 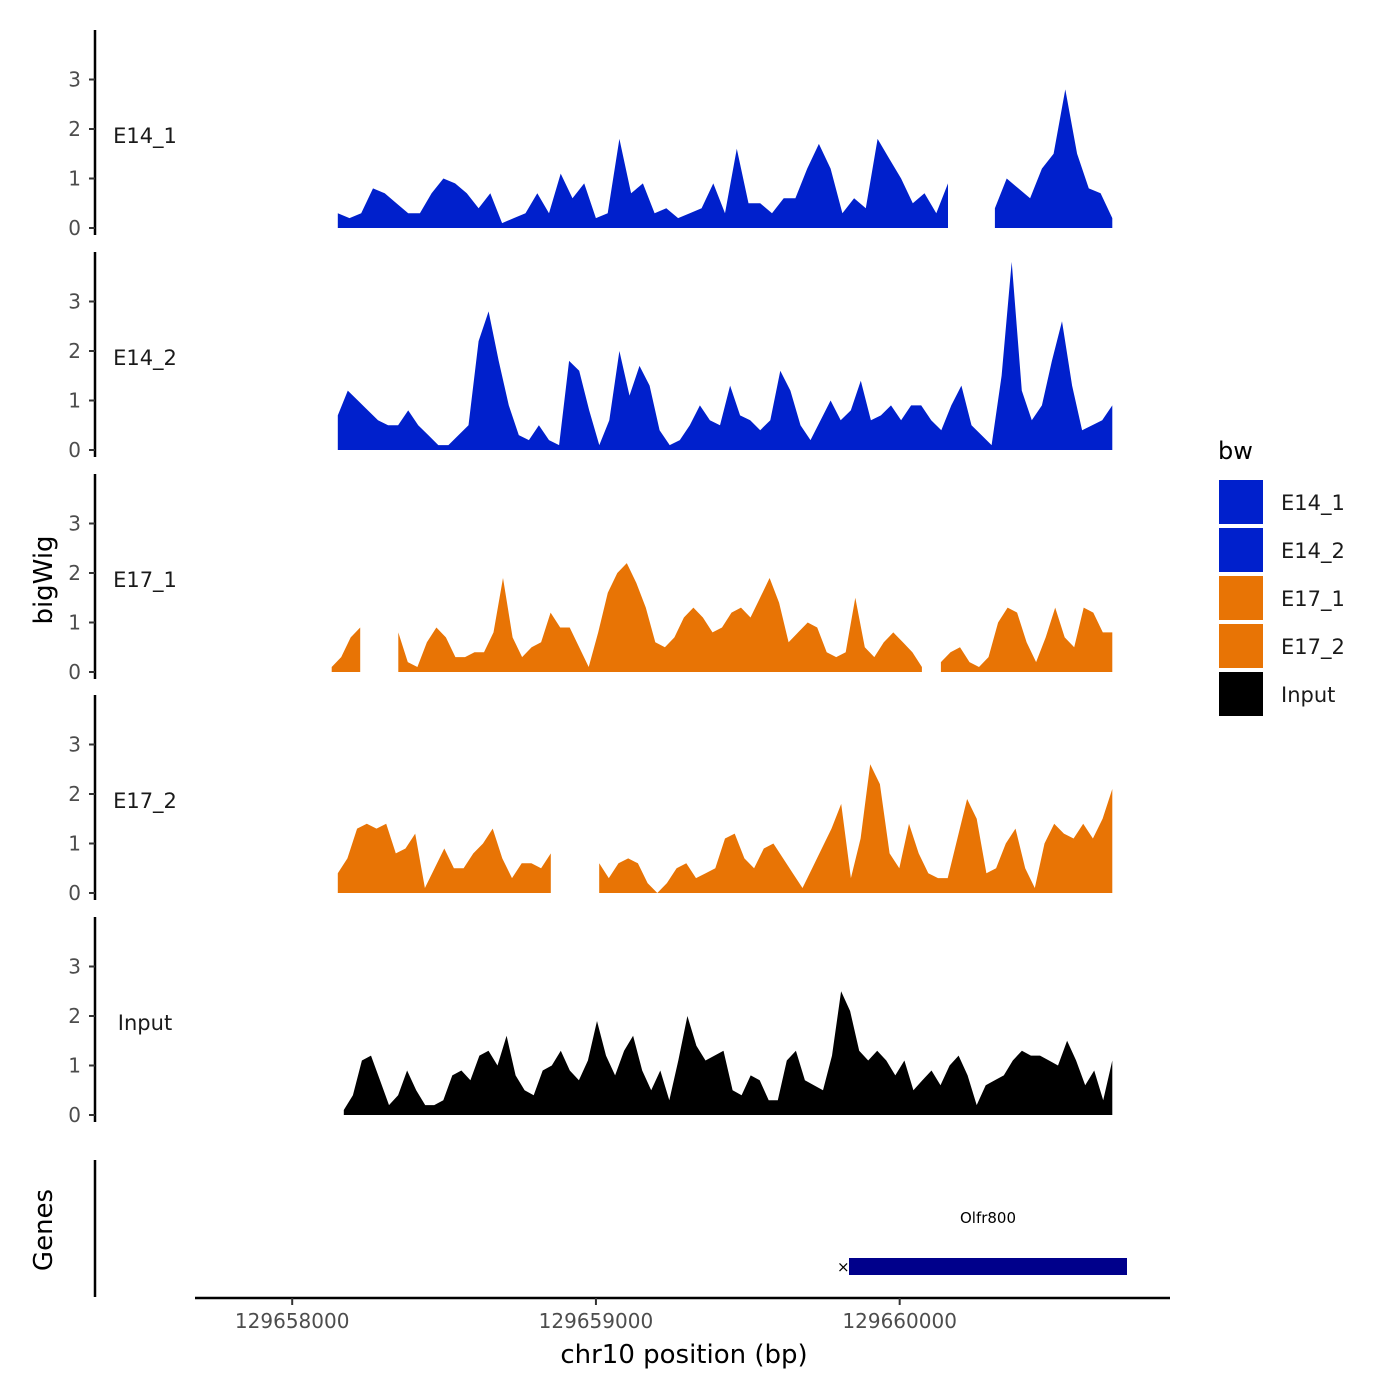 I want to click on legend-label: E17_1, so click(x=1313, y=599).